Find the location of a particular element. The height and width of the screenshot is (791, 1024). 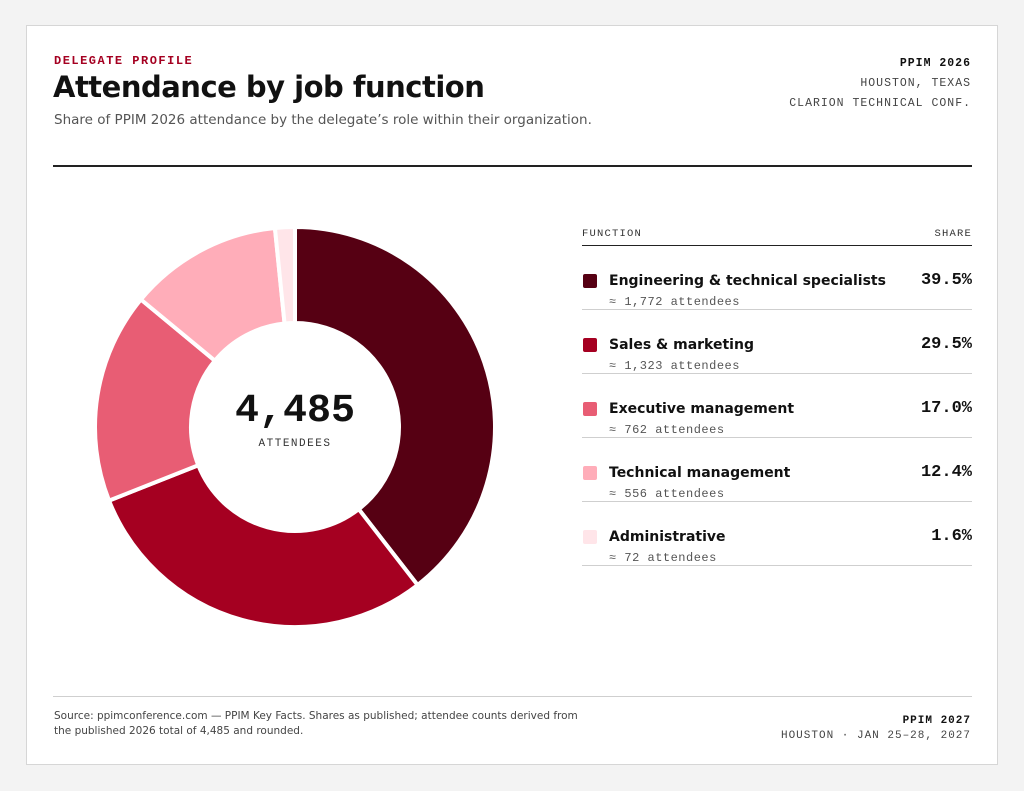

legend-header: FUNCTION SHARE is located at coordinates (777, 237).